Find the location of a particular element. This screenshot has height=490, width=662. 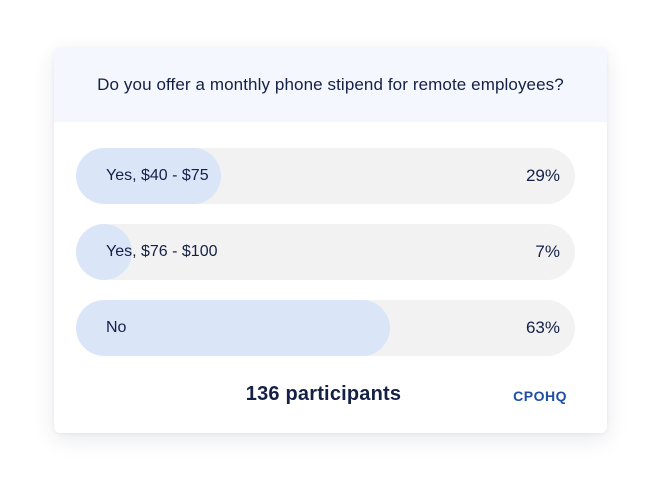

poll-option-percent: 63% is located at coordinates (542, 327).